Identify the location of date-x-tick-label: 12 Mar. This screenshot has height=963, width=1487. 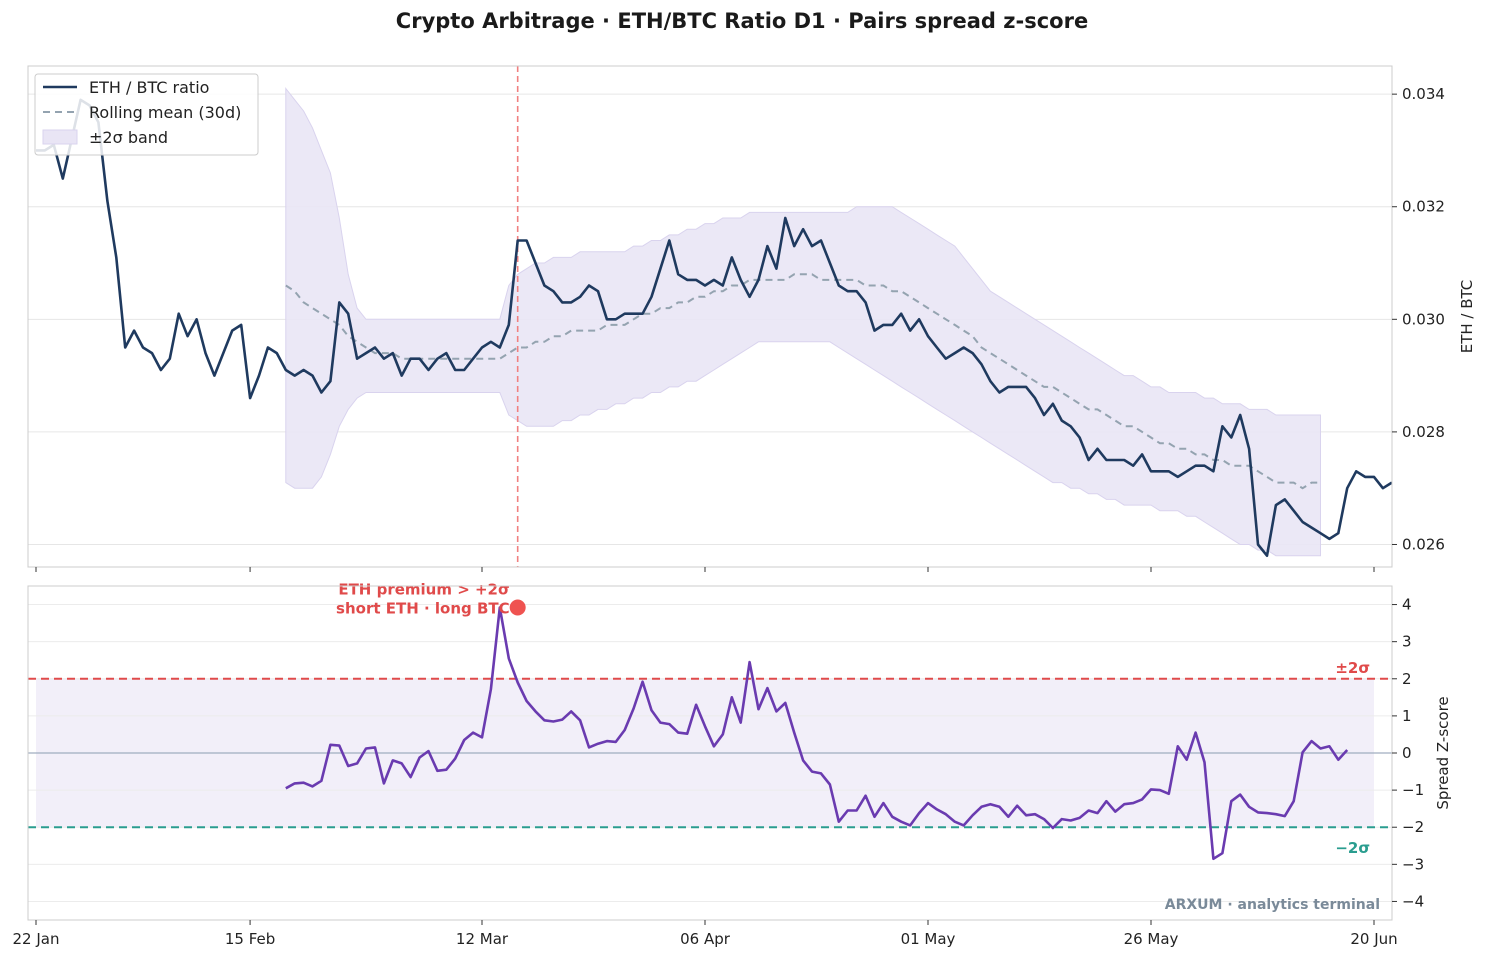
(482, 939).